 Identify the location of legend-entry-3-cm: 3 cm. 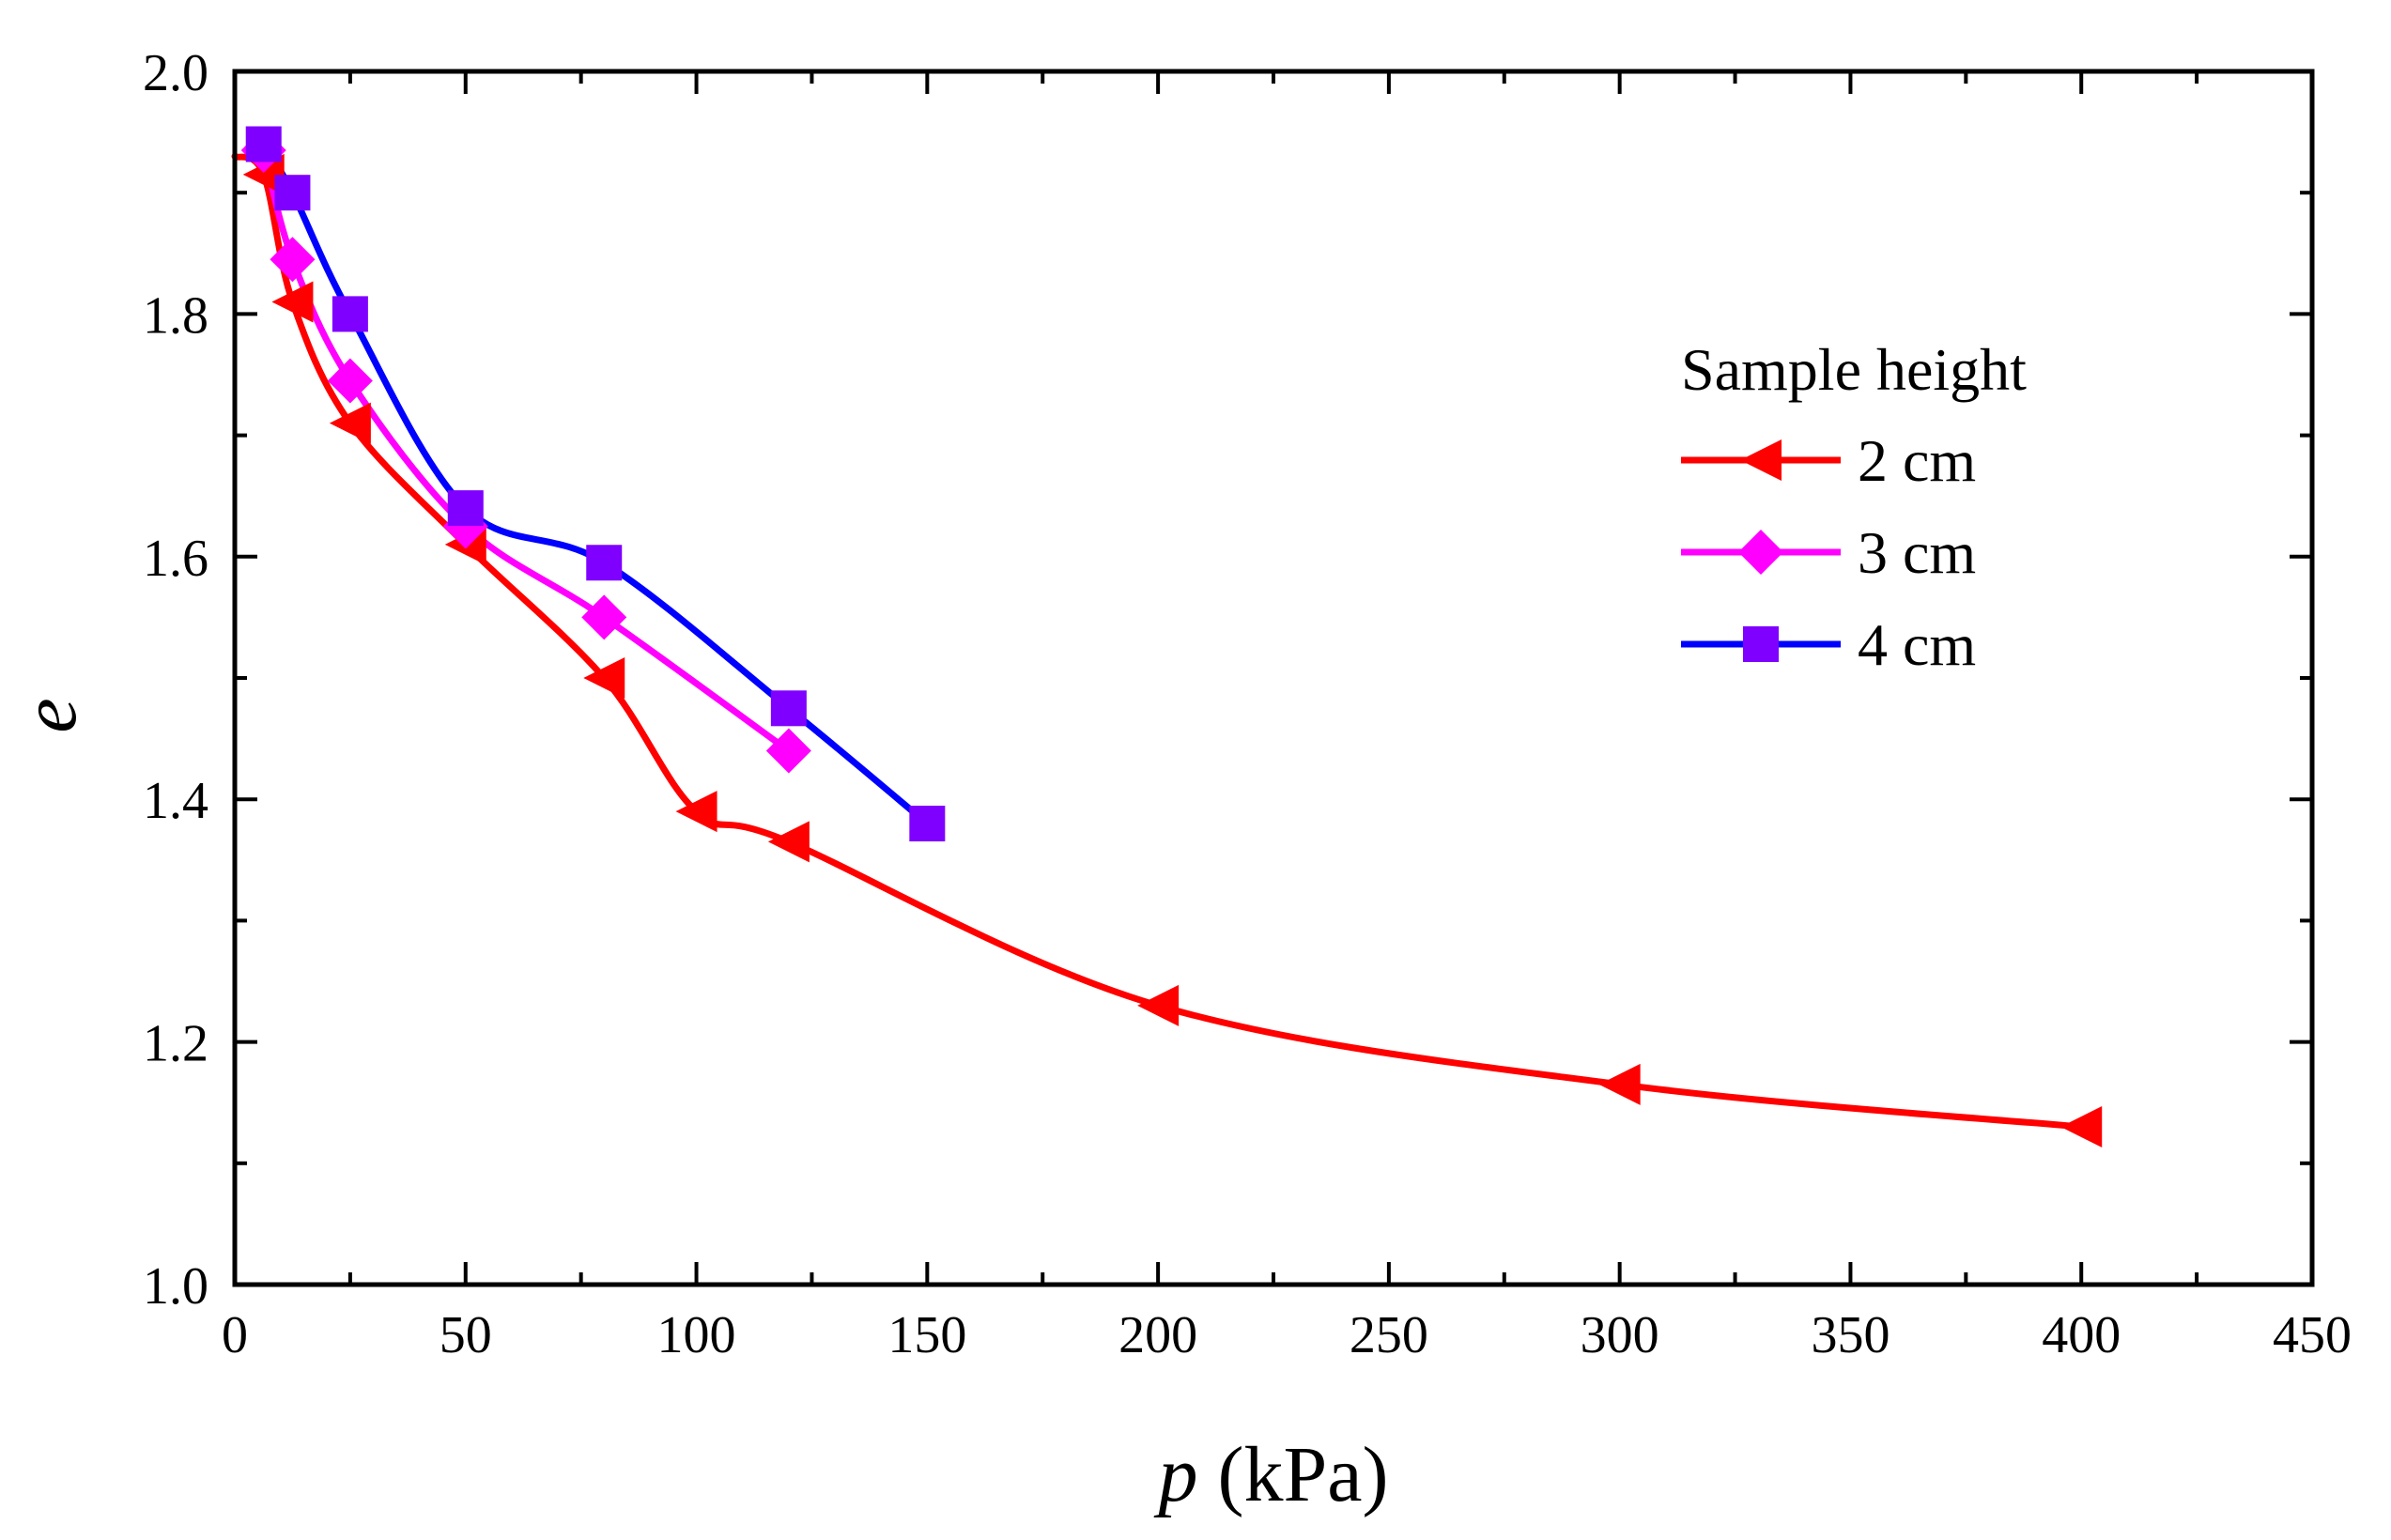
(1829, 552).